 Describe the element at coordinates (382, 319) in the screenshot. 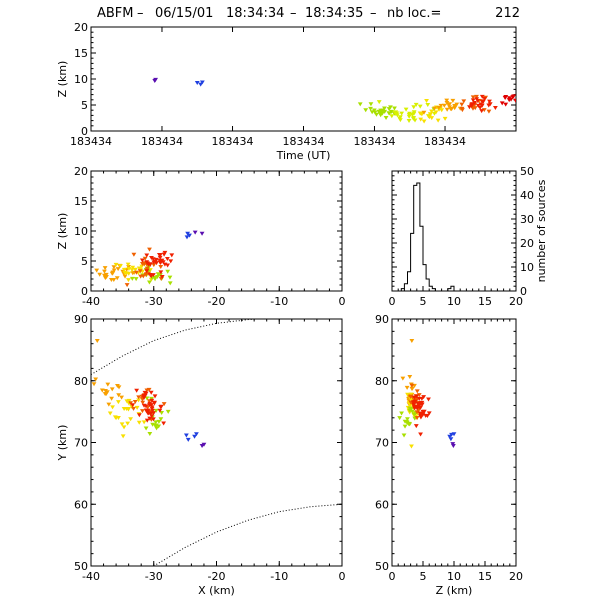

I see `z-y-ytick-label: 90` at that location.